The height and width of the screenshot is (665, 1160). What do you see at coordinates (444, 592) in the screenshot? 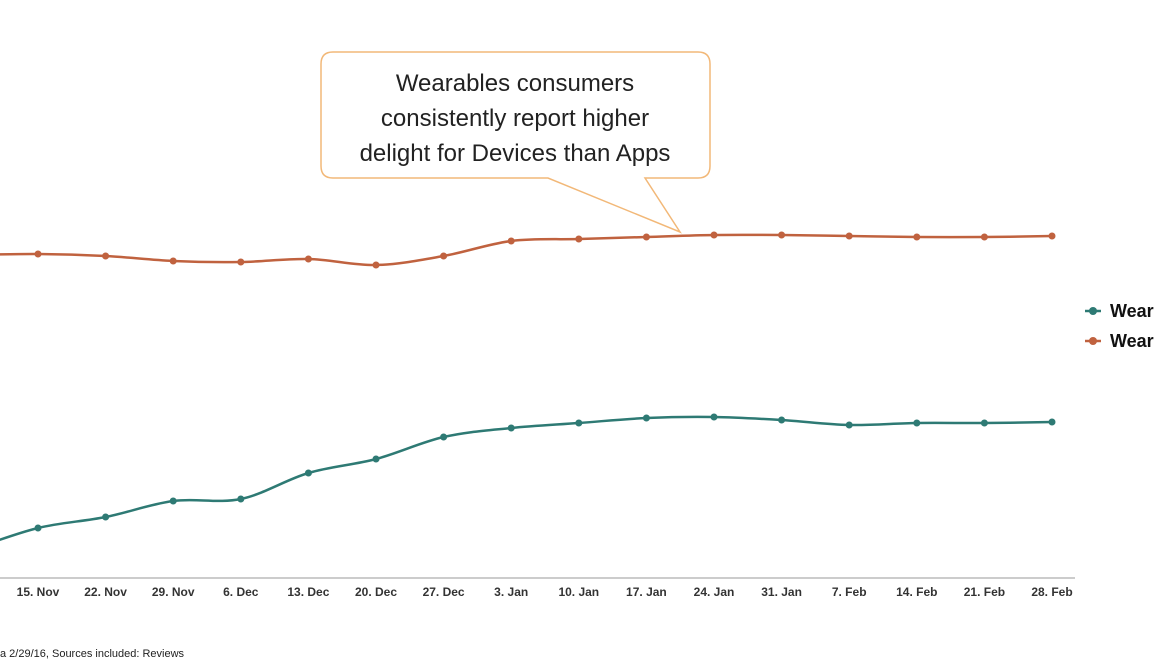
I see `x-tick-label: 27. Dec` at bounding box center [444, 592].